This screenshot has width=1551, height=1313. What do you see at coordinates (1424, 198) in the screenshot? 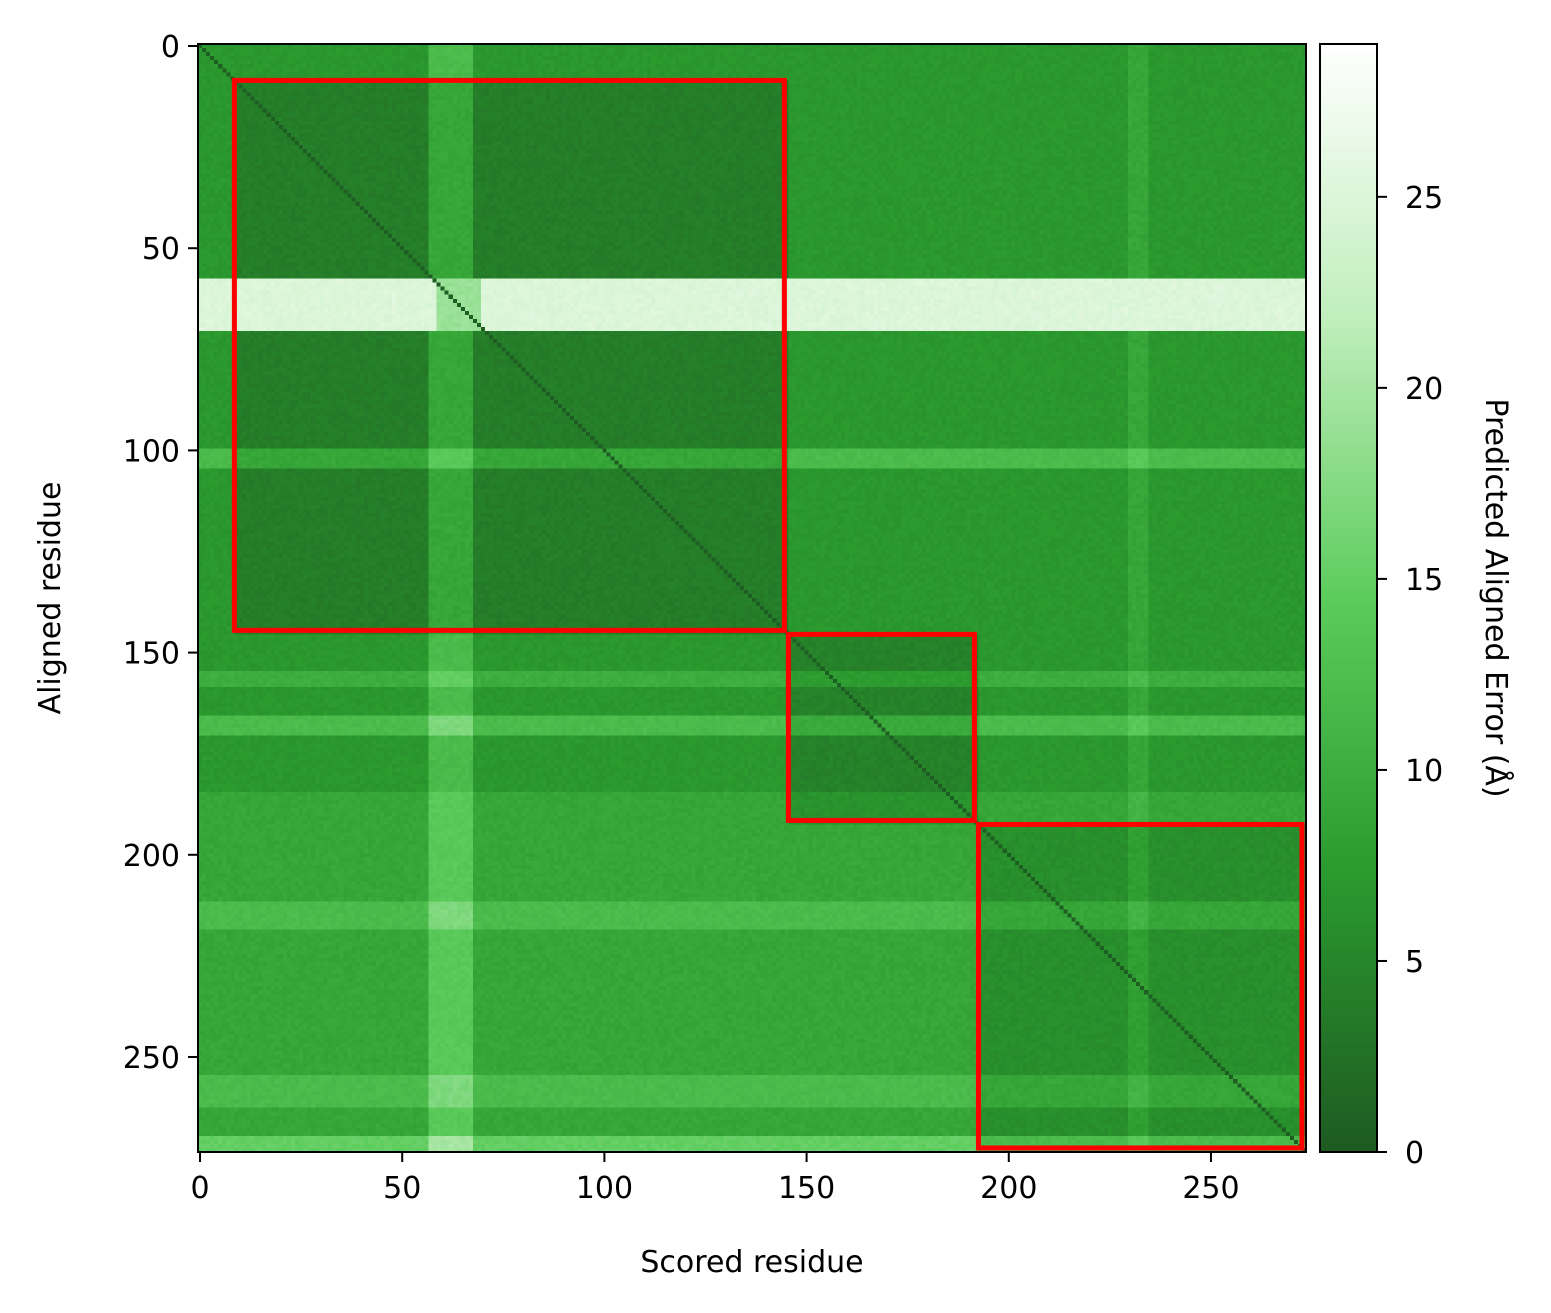
I see `colorbar-tick-label: 25` at bounding box center [1424, 198].